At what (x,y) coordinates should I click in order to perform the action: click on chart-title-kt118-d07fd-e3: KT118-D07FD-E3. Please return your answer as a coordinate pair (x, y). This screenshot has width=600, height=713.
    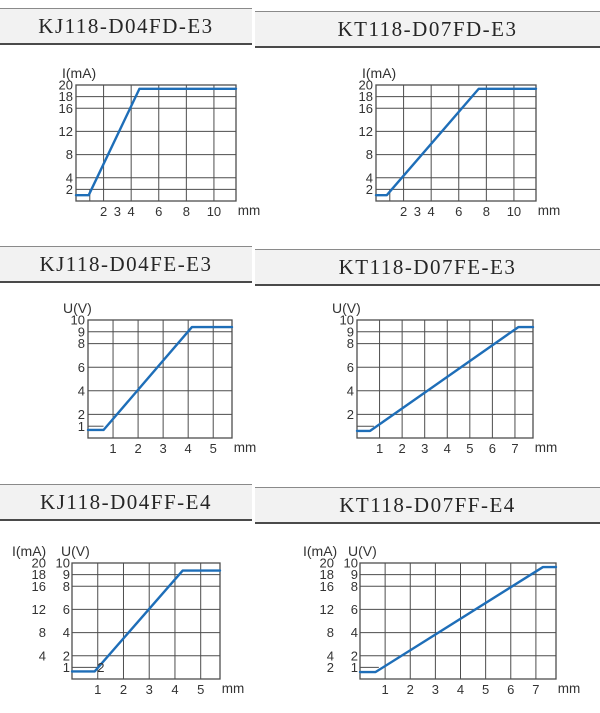
    Looking at the image, I should click on (427, 29).